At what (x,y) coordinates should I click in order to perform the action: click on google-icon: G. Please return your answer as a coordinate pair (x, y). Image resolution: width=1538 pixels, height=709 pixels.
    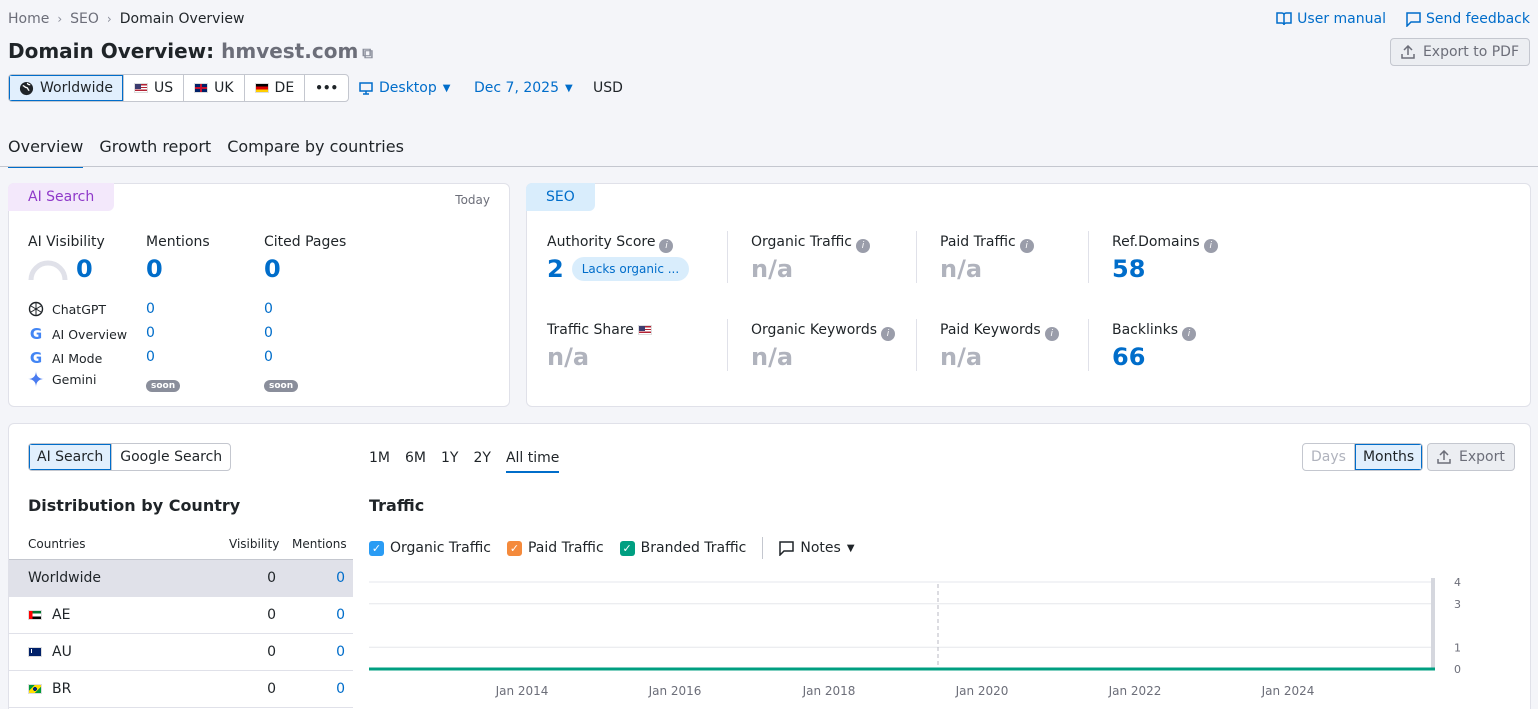
    Looking at the image, I should click on (36, 358).